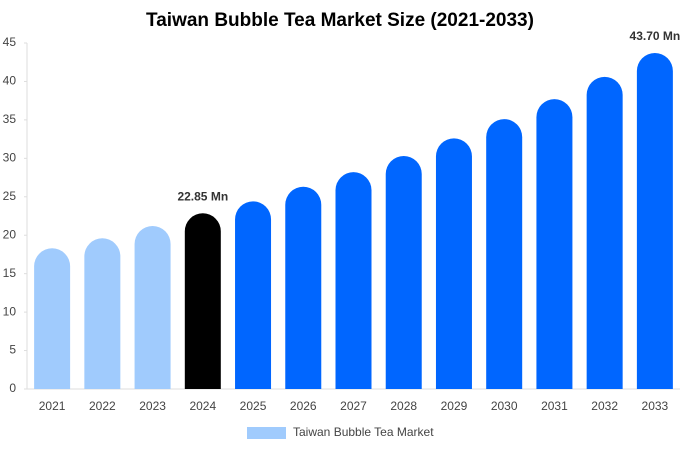  Describe the element at coordinates (102, 406) in the screenshot. I see `x-tick-label: 2022` at that location.